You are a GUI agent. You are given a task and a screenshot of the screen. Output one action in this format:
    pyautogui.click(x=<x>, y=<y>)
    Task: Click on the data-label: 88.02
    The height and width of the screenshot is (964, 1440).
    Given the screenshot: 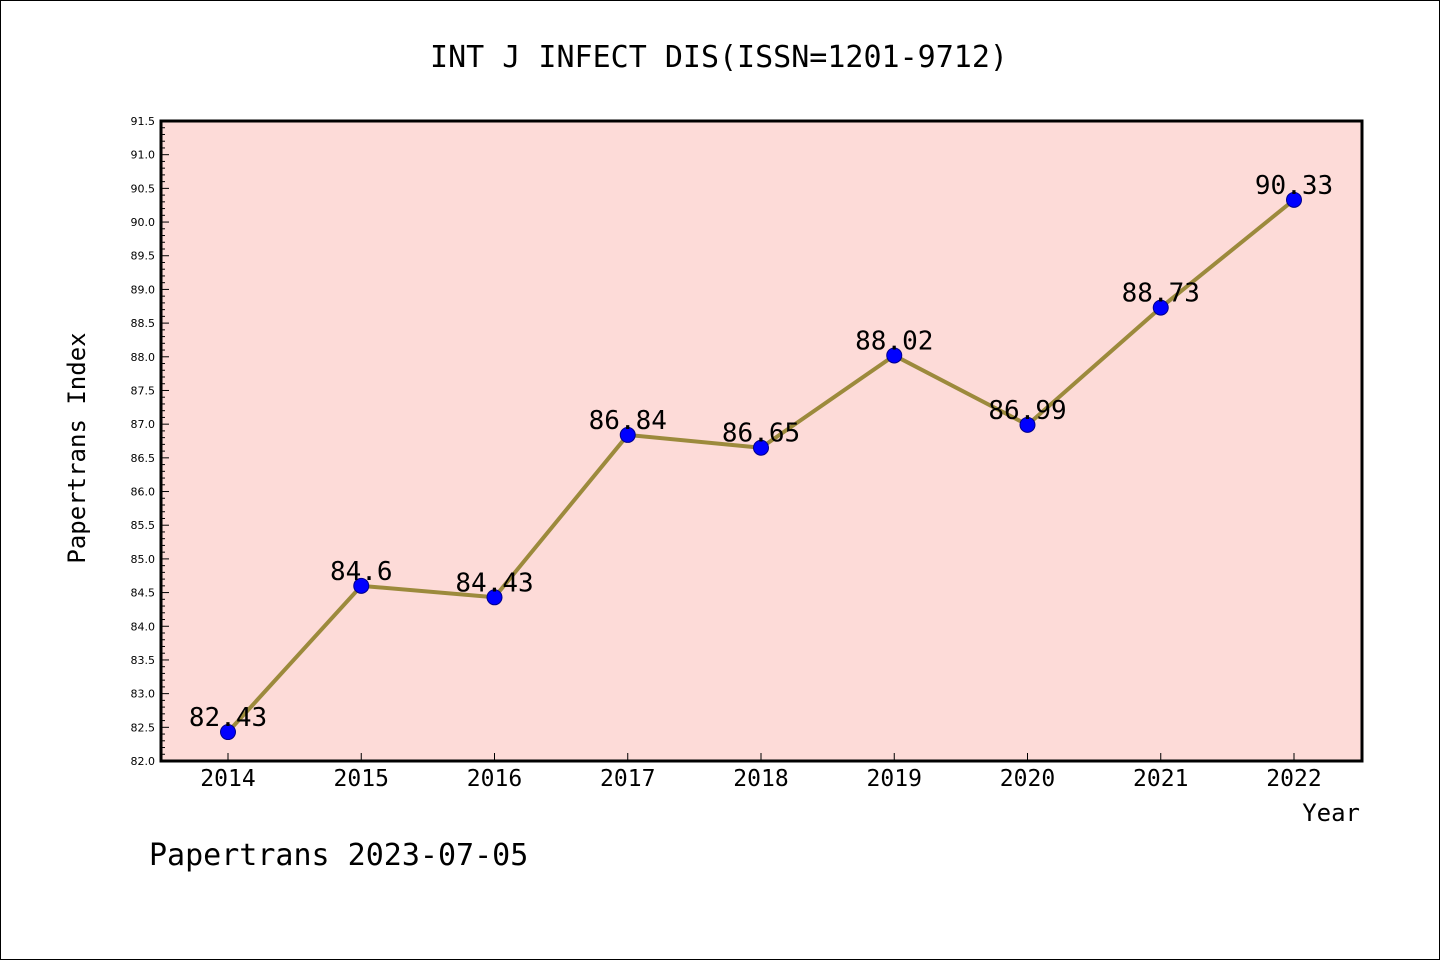 What is the action you would take?
    pyautogui.click(x=894, y=341)
    